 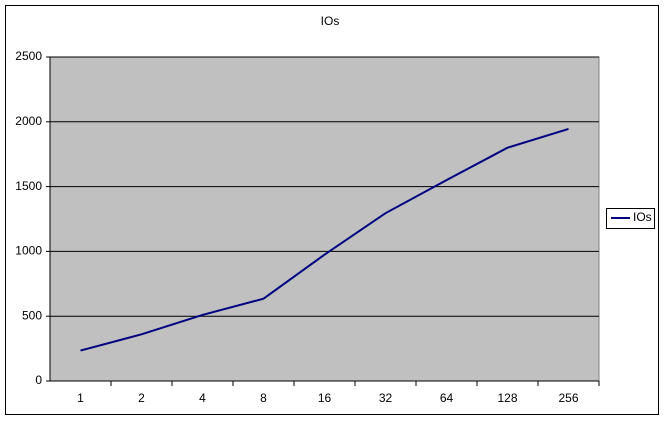 What do you see at coordinates (38, 380) in the screenshot?
I see `y-tick-label: 0` at bounding box center [38, 380].